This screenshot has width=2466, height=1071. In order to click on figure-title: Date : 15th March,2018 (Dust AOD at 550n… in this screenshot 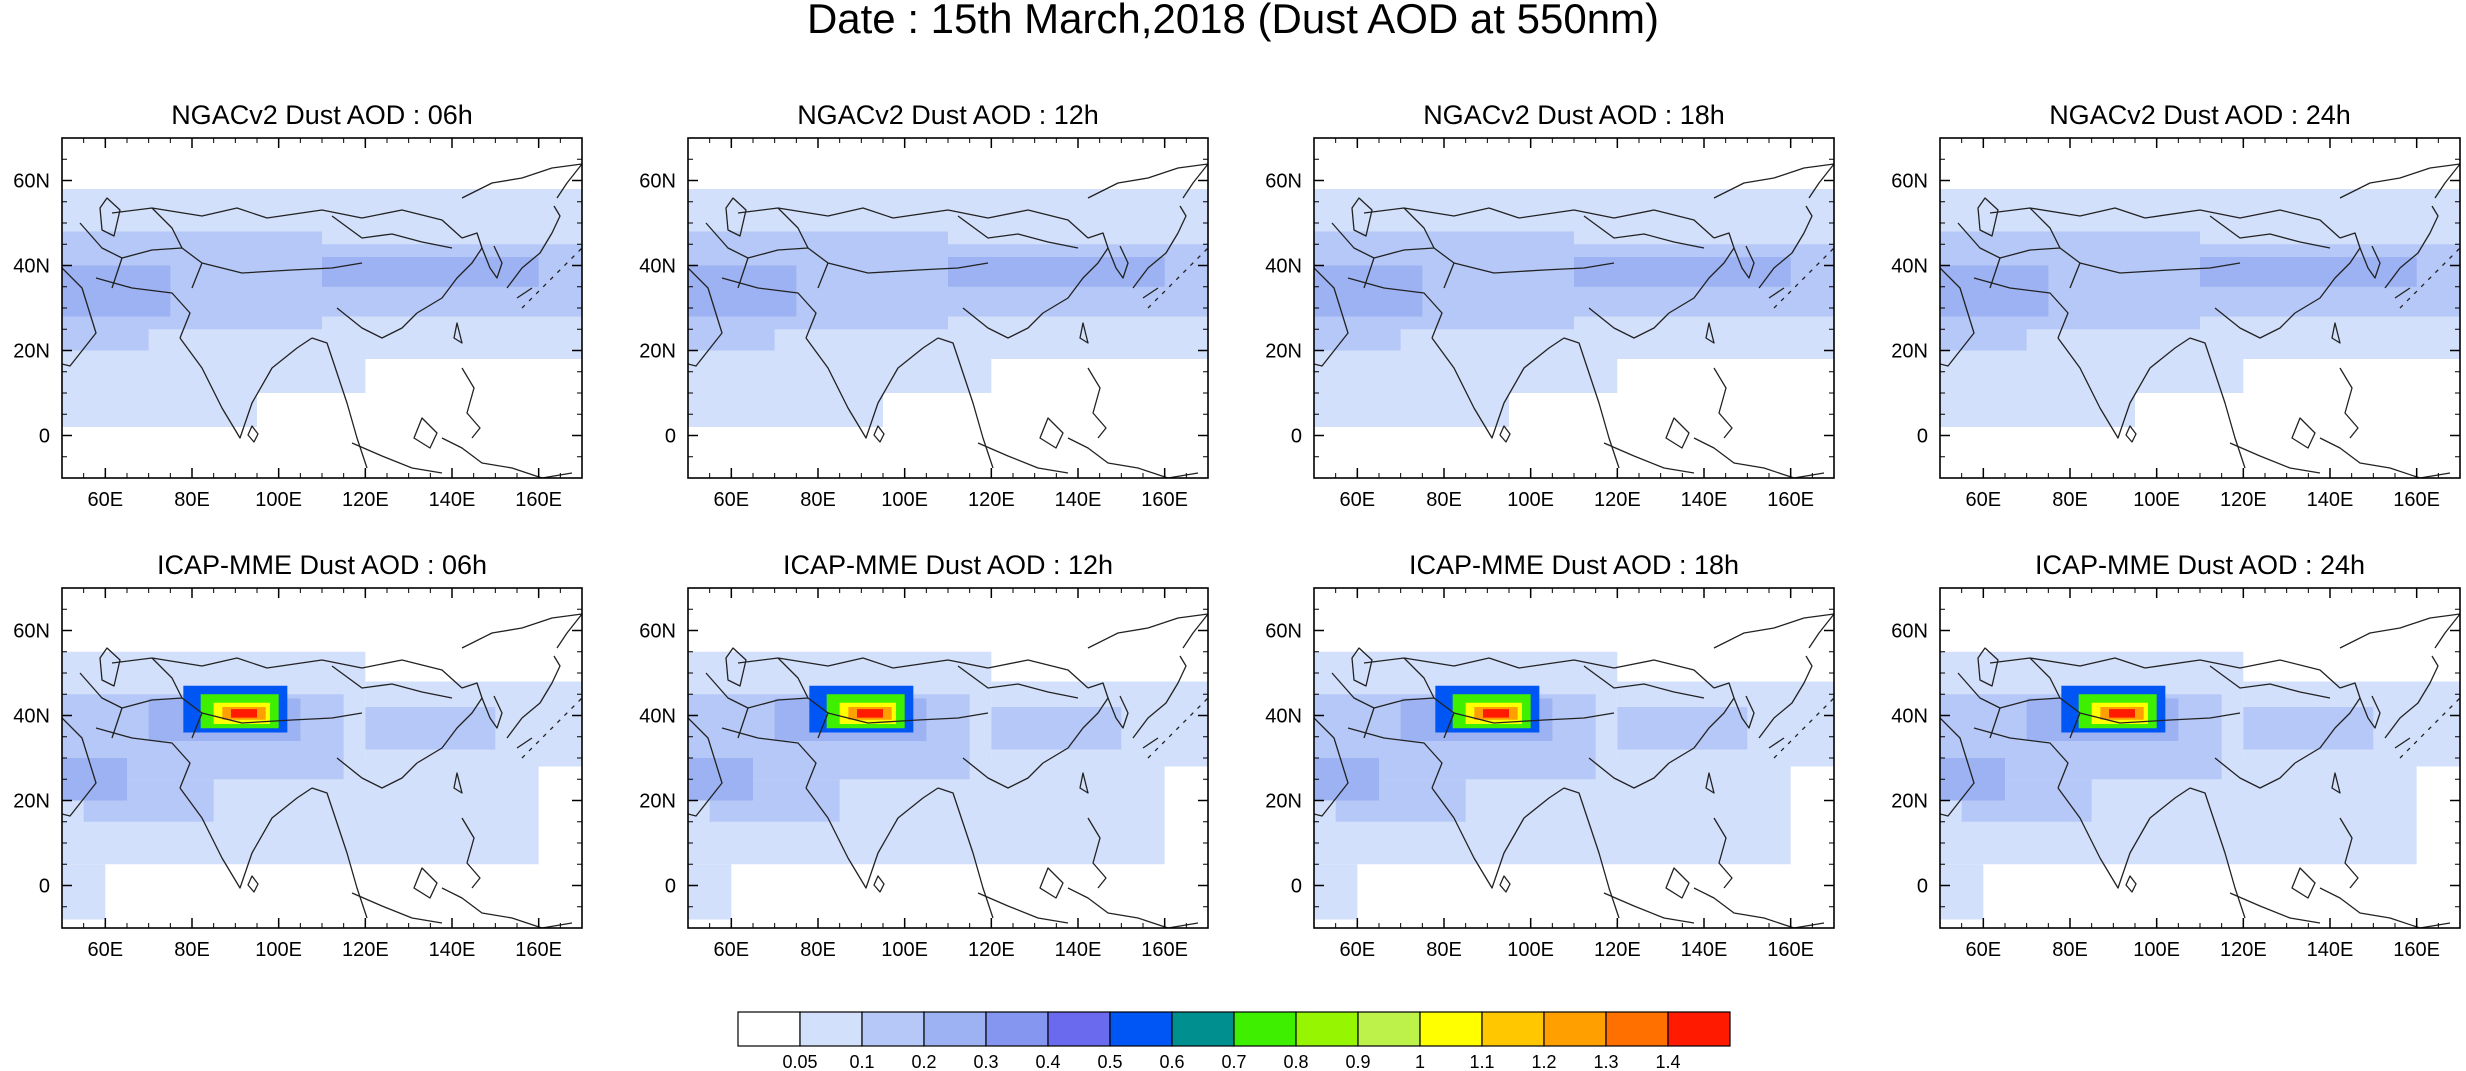, I will do `click(1233, 21)`.